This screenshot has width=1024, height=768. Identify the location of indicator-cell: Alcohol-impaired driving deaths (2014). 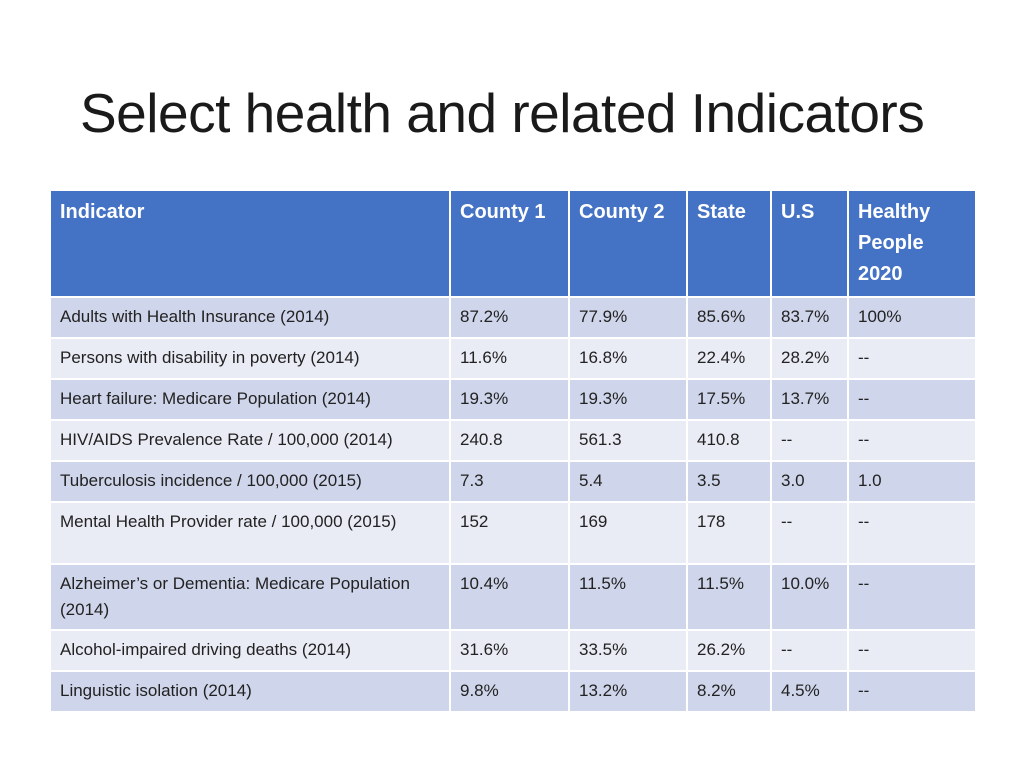
(250, 650).